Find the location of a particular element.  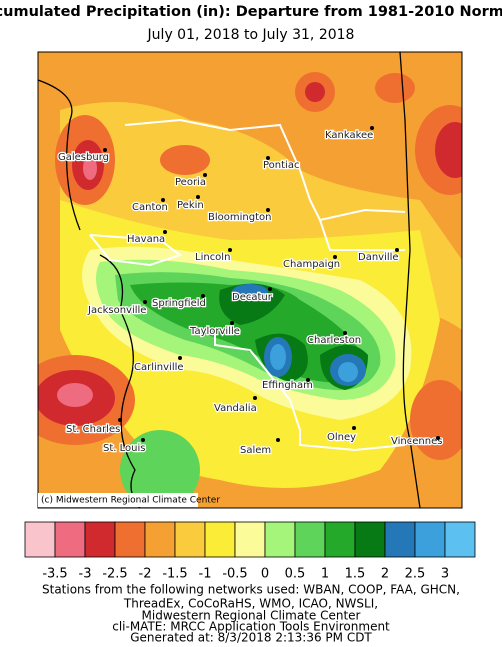

subtitle: July 01, 2018 to July 31, 2018 is located at coordinates (251, 35).